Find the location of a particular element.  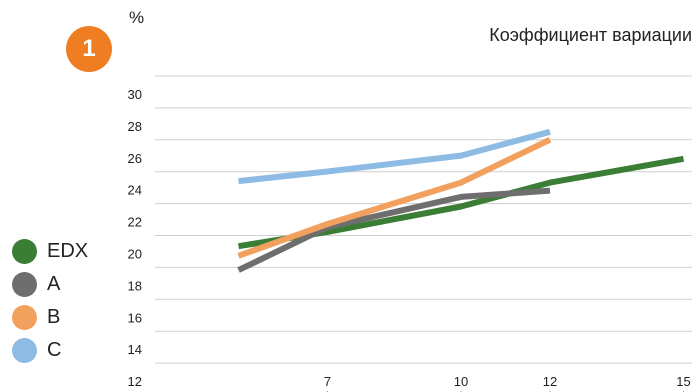

series-line-b is located at coordinates (394, 197).